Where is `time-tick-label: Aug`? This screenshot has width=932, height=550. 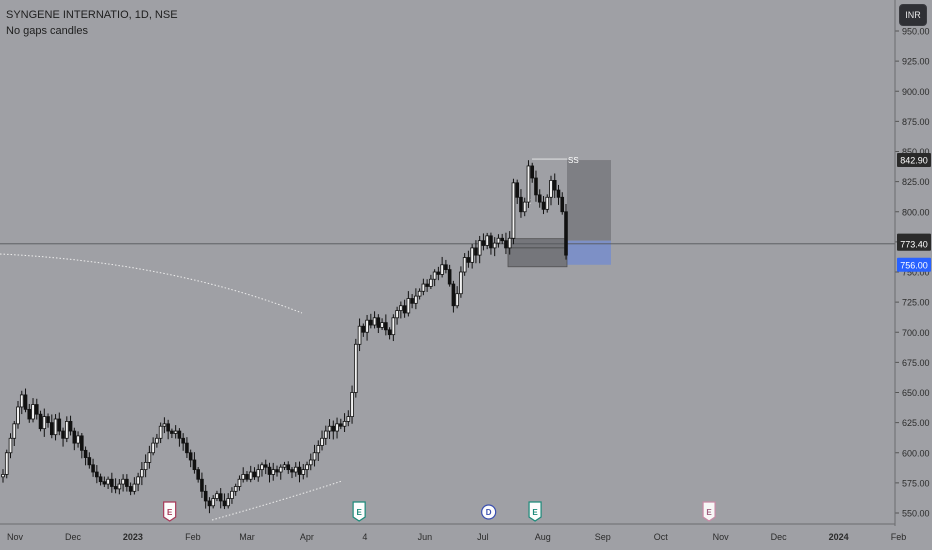 time-tick-label: Aug is located at coordinates (543, 537).